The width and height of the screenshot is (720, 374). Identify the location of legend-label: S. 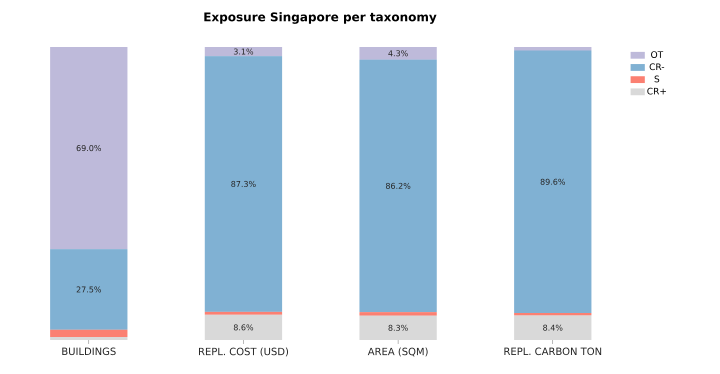
(657, 79).